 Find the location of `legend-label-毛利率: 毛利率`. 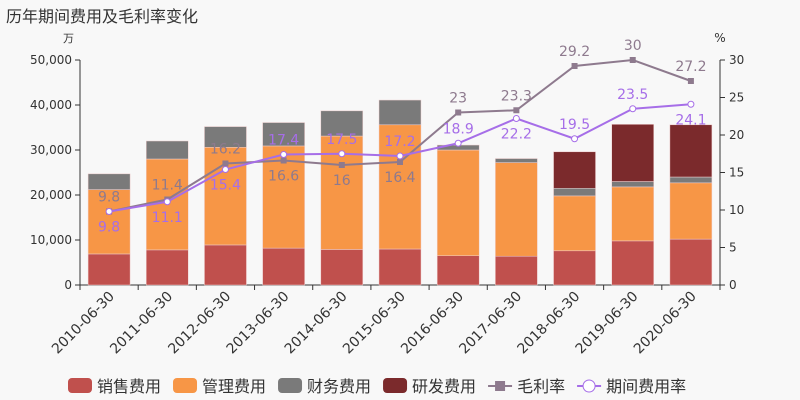

legend-label-毛利率: 毛利率 is located at coordinates (541, 386).